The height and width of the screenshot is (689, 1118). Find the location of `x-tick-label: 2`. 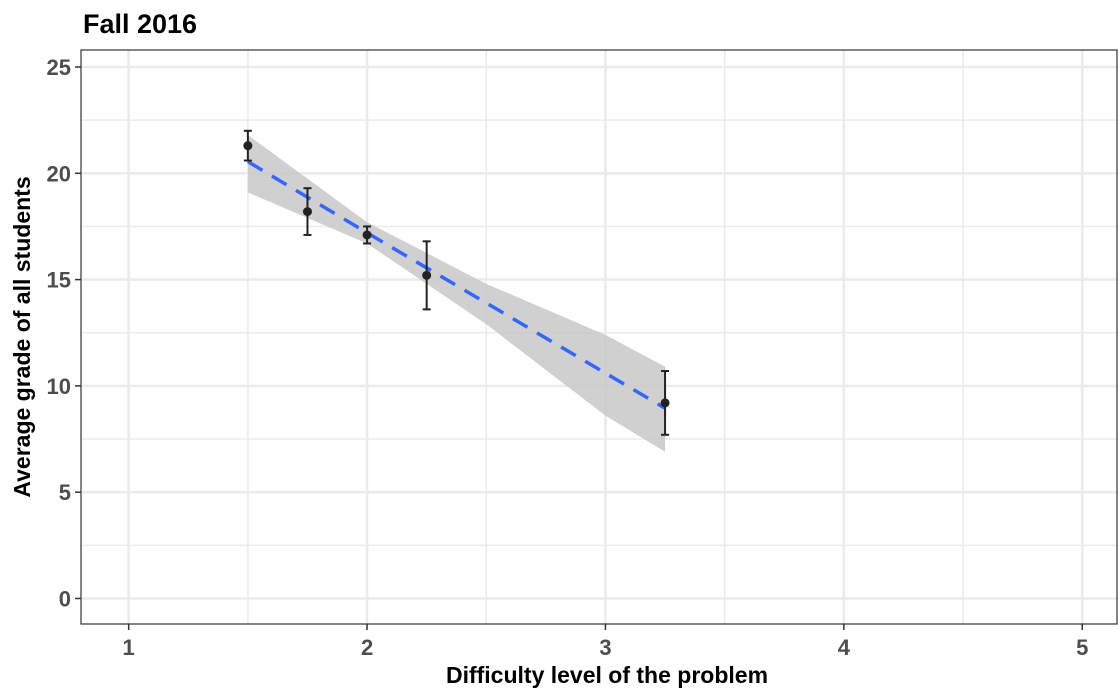

x-tick-label: 2 is located at coordinates (367, 647).